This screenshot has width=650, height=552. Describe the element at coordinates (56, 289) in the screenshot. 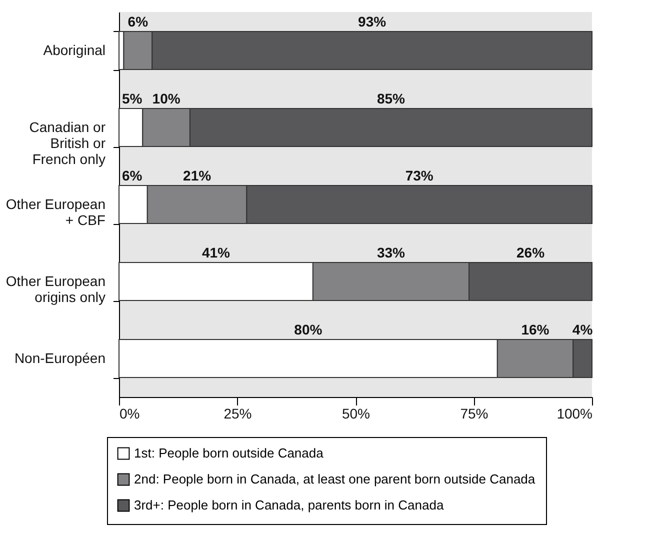

I see `y-tick-label: Other European origins only` at that location.